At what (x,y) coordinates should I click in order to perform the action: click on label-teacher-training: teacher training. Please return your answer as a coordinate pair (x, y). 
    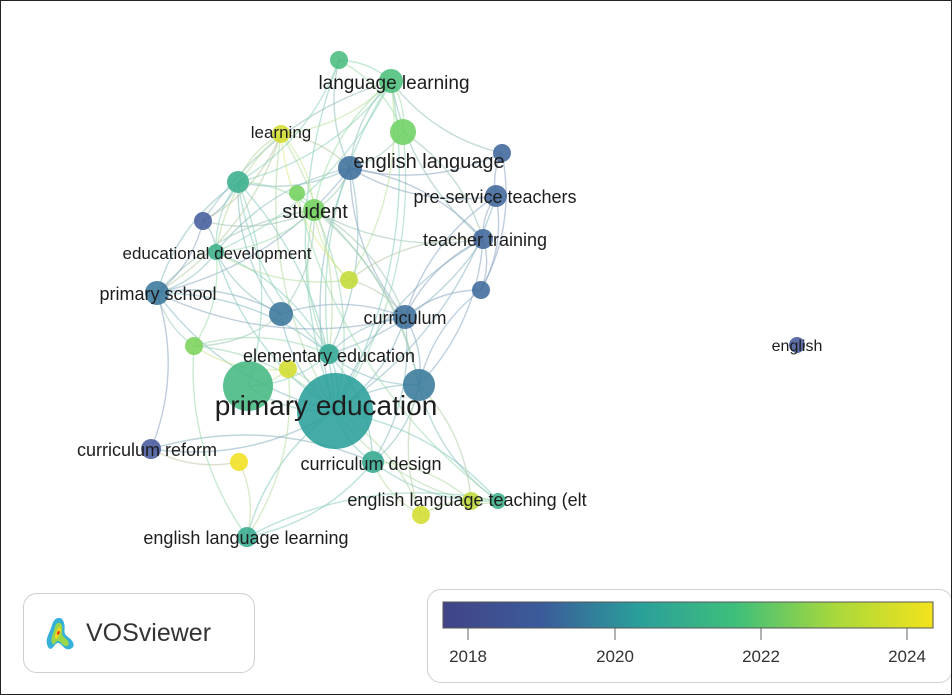
    Looking at the image, I should click on (485, 240).